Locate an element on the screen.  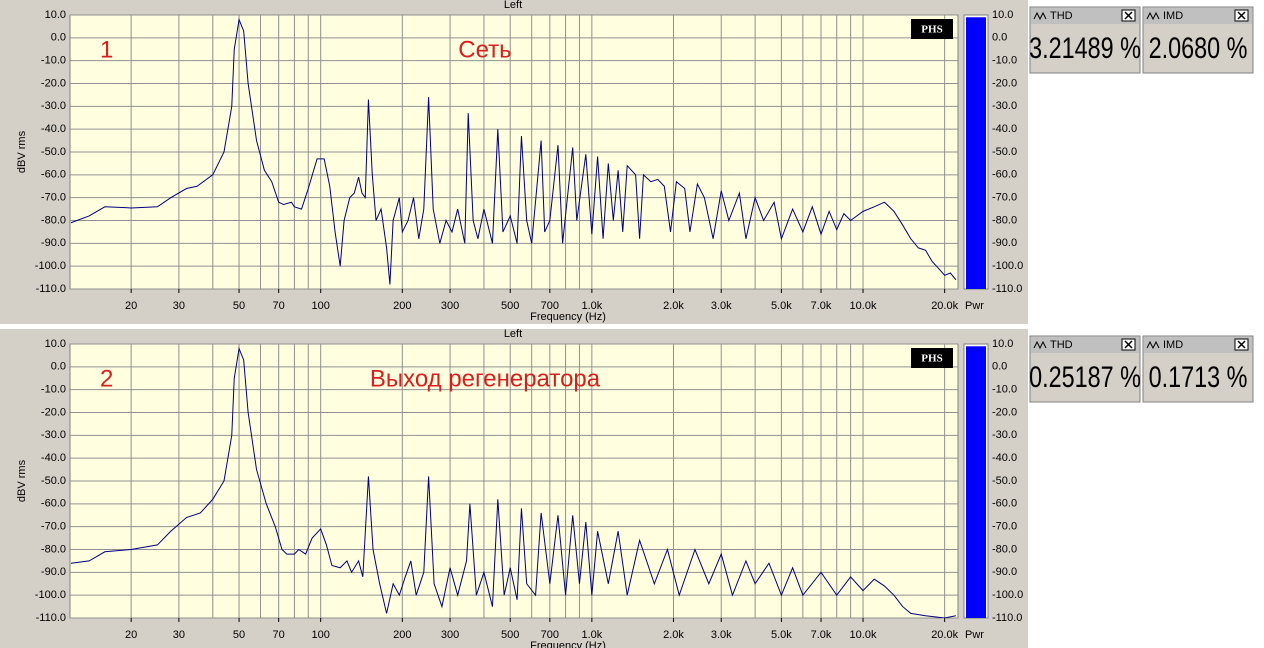
x-tick-label: 5.0k is located at coordinates (781, 635).